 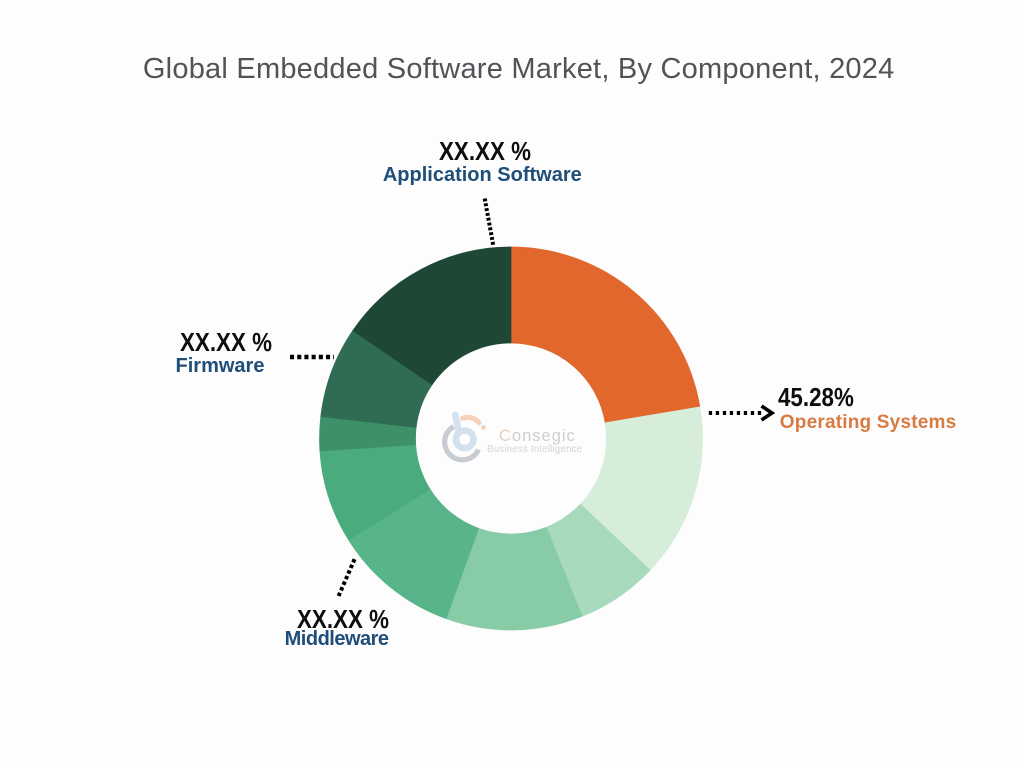 I want to click on svg-text: Business Intelligence, so click(x=535, y=449).